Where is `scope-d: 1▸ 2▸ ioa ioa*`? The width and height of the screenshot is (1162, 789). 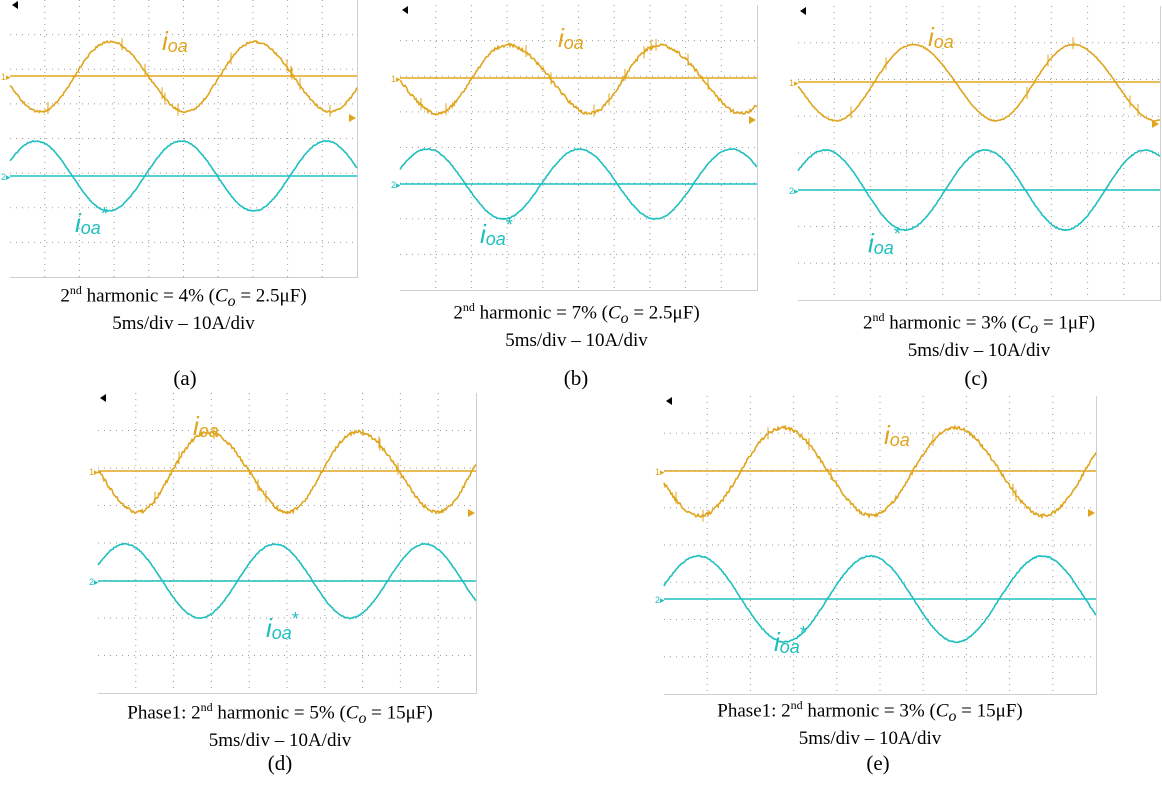 scope-d: 1▸ 2▸ ioa ioa* is located at coordinates (283, 543).